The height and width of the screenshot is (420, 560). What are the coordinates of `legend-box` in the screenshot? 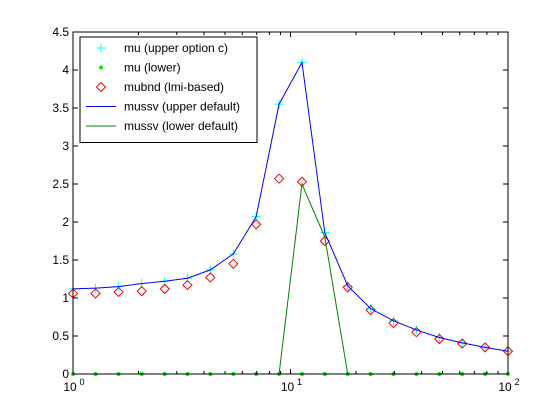 It's located at (168, 89).